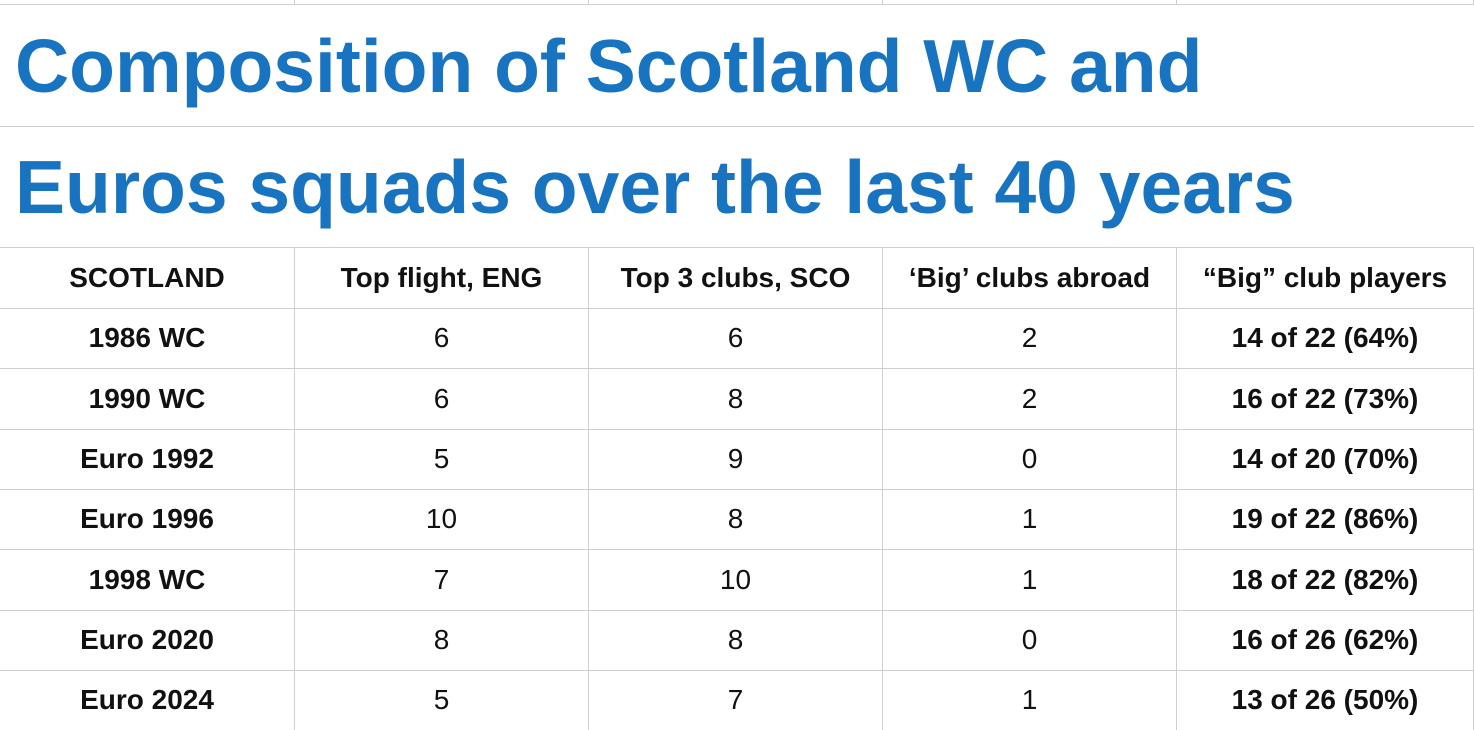 The image size is (1474, 730). Describe the element at coordinates (1325, 459) in the screenshot. I see `data-cell: 14 of 20 (70%)` at that location.